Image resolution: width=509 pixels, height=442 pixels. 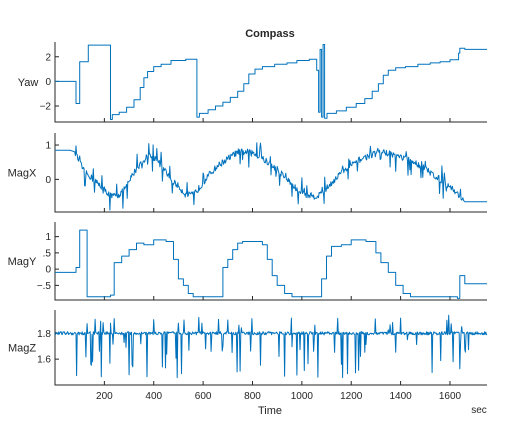 I want to click on panel-3-ylabel: MagZ, so click(x=22, y=349).